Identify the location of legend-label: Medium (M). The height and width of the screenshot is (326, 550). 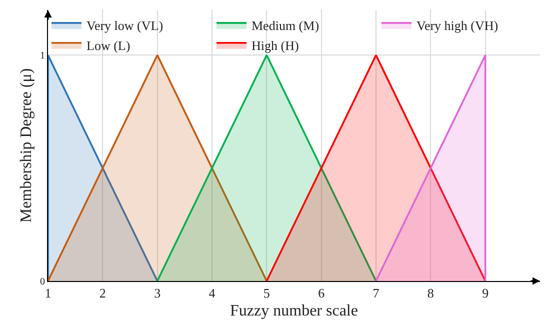
(286, 26).